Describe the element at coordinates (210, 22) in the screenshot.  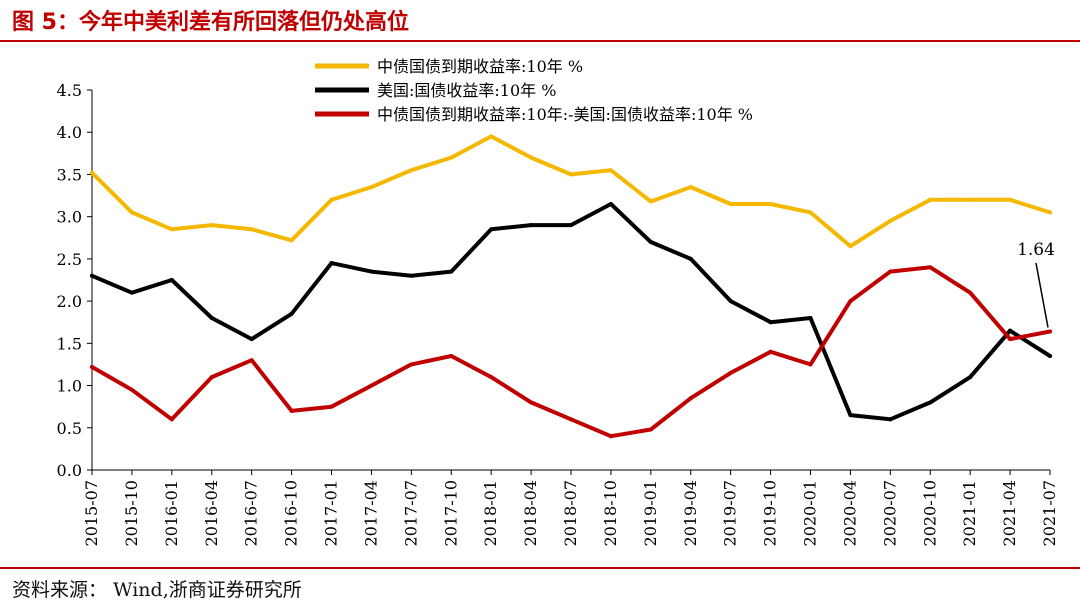
I see `figure-title: 图 5：今年中美利差有所回落但仍处高位` at that location.